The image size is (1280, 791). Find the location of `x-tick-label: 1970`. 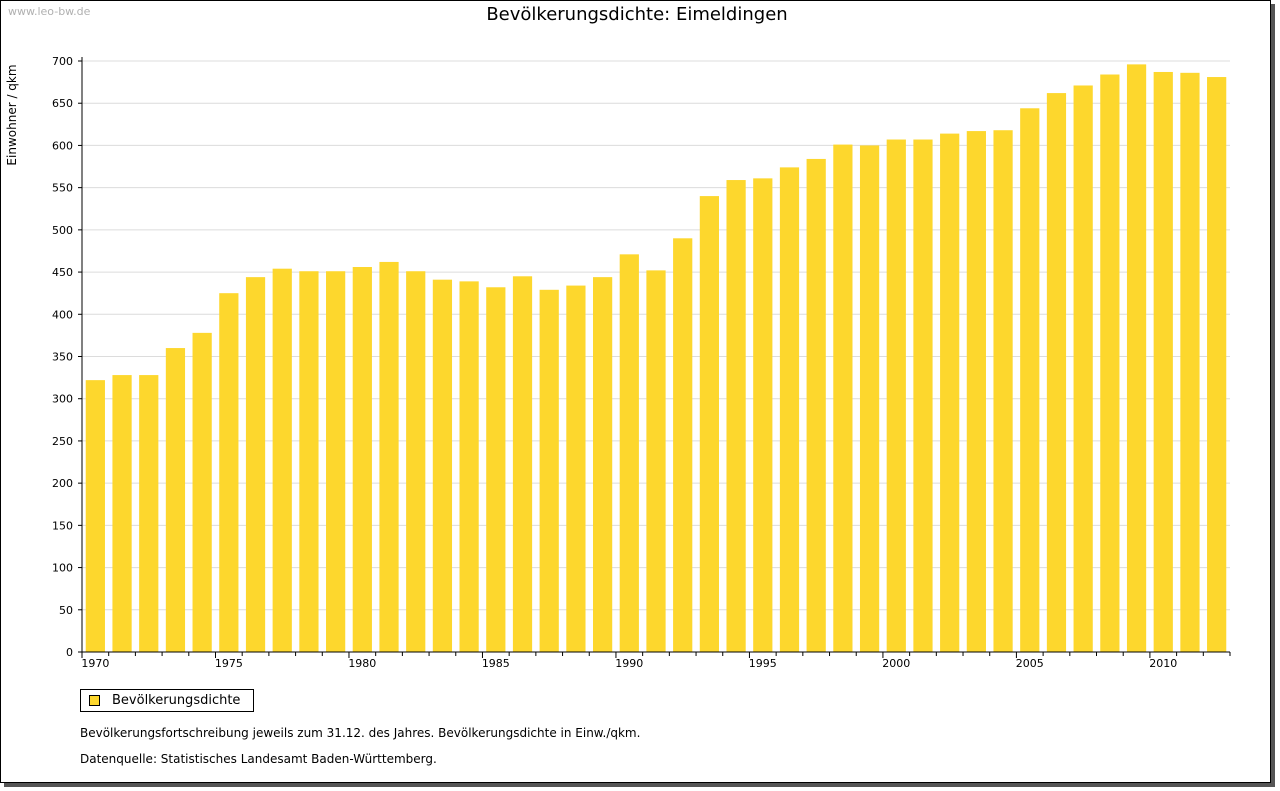

x-tick-label: 1970 is located at coordinates (95, 663).